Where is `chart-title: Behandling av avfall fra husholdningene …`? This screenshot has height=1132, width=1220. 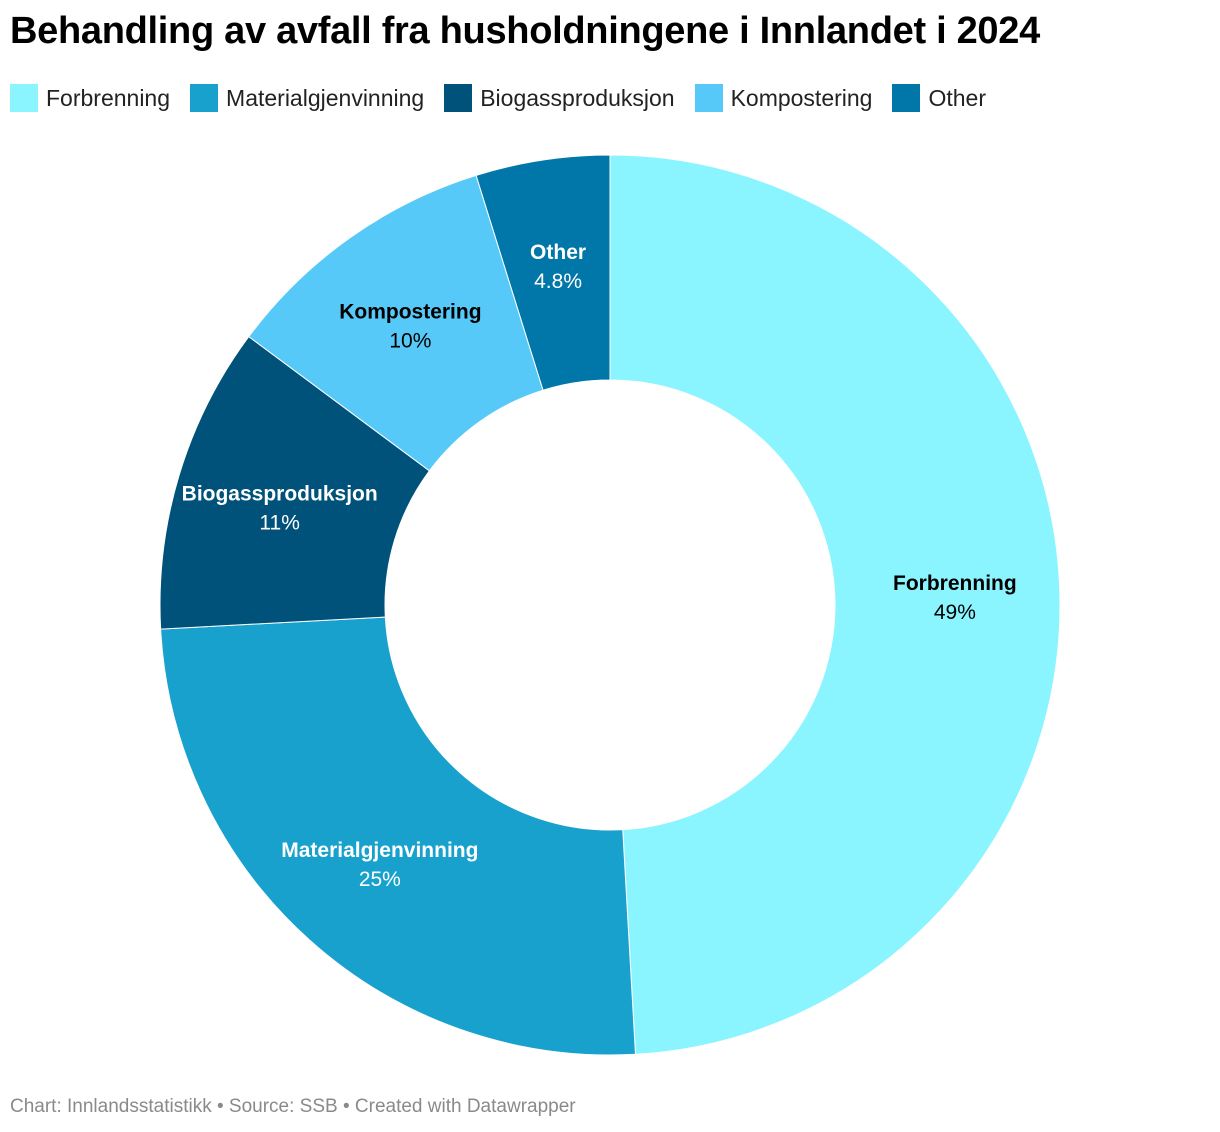 chart-title: Behandling av avfall fra husholdningene … is located at coordinates (525, 31).